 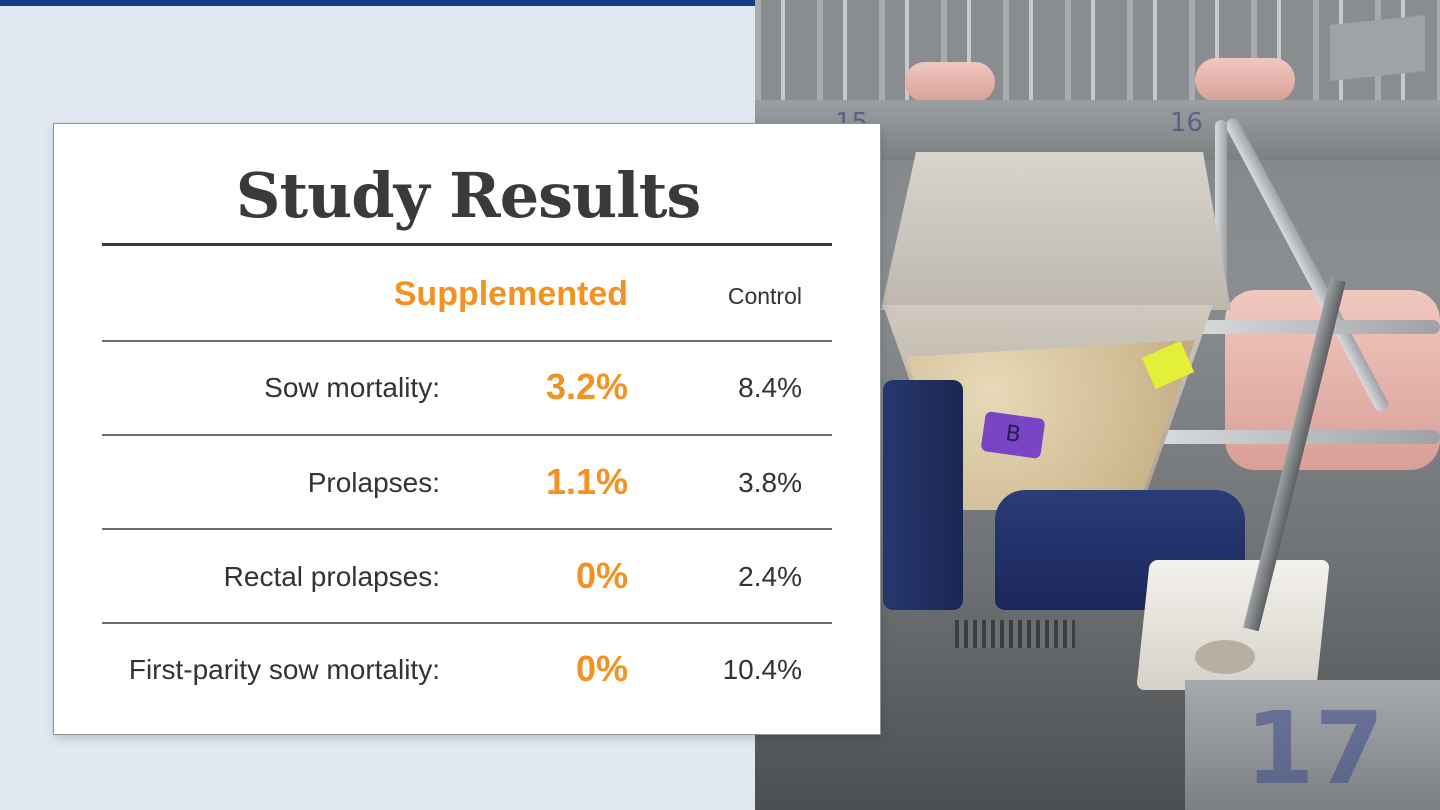 What do you see at coordinates (762, 669) in the screenshot?
I see `row-control-value: 10.4%` at bounding box center [762, 669].